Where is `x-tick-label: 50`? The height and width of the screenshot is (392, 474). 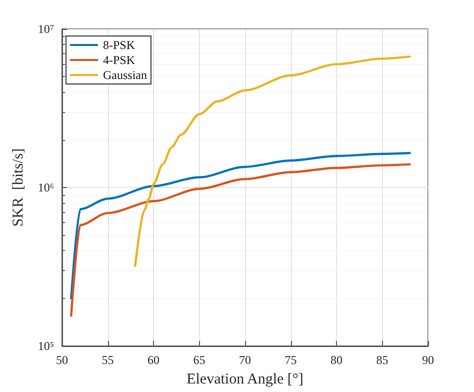 x-tick-label: 50 is located at coordinates (62, 360).